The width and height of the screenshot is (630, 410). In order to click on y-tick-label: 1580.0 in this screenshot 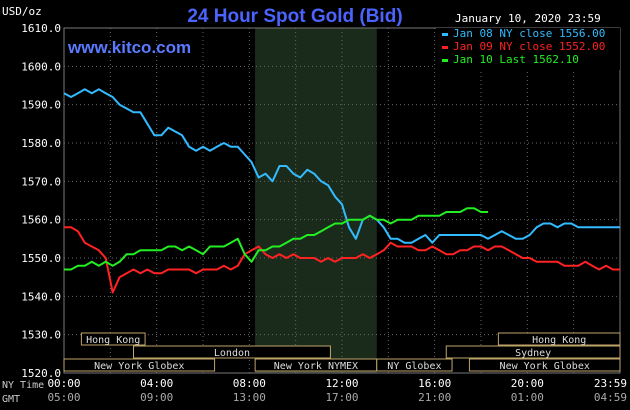, I will do `click(41, 143)`.